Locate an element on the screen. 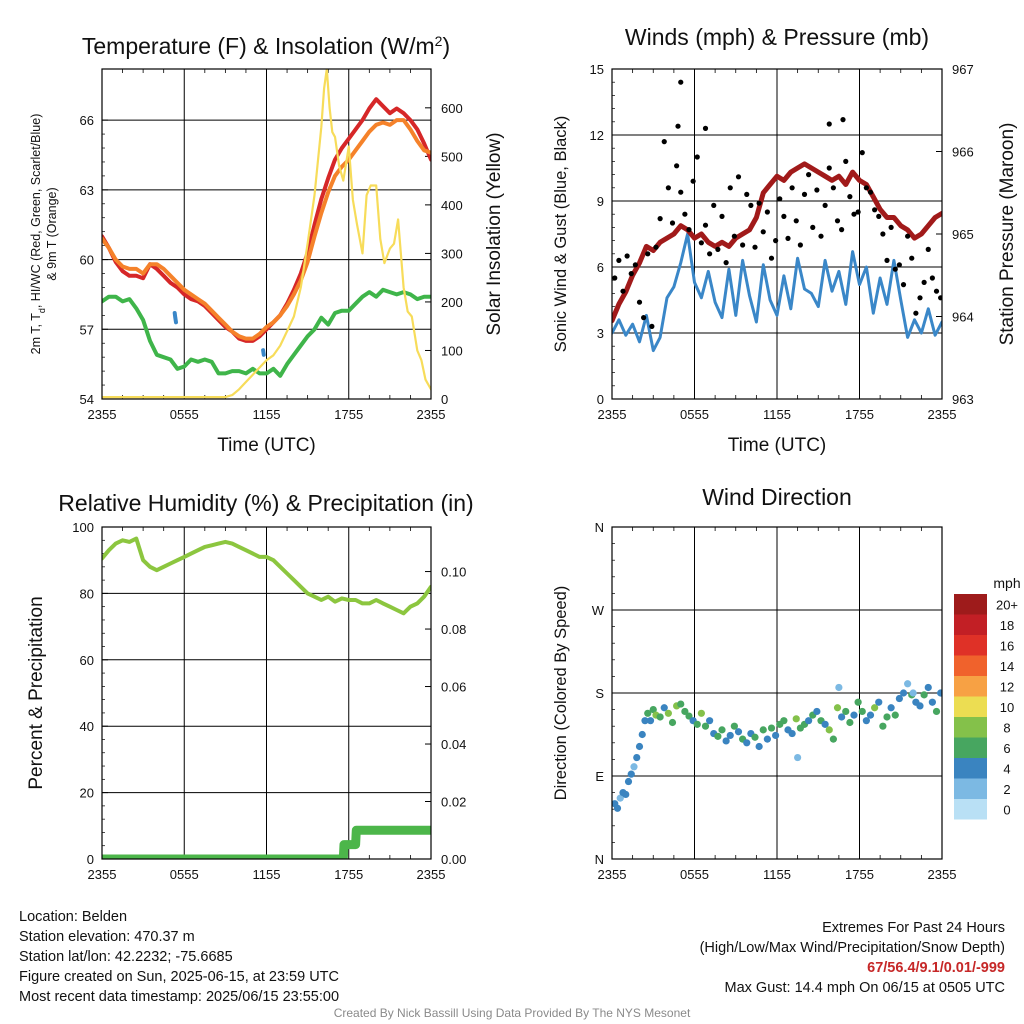 Image resolution: width=1024 pixels, height=1024 pixels. y-tick-label: 0 is located at coordinates (600, 399).